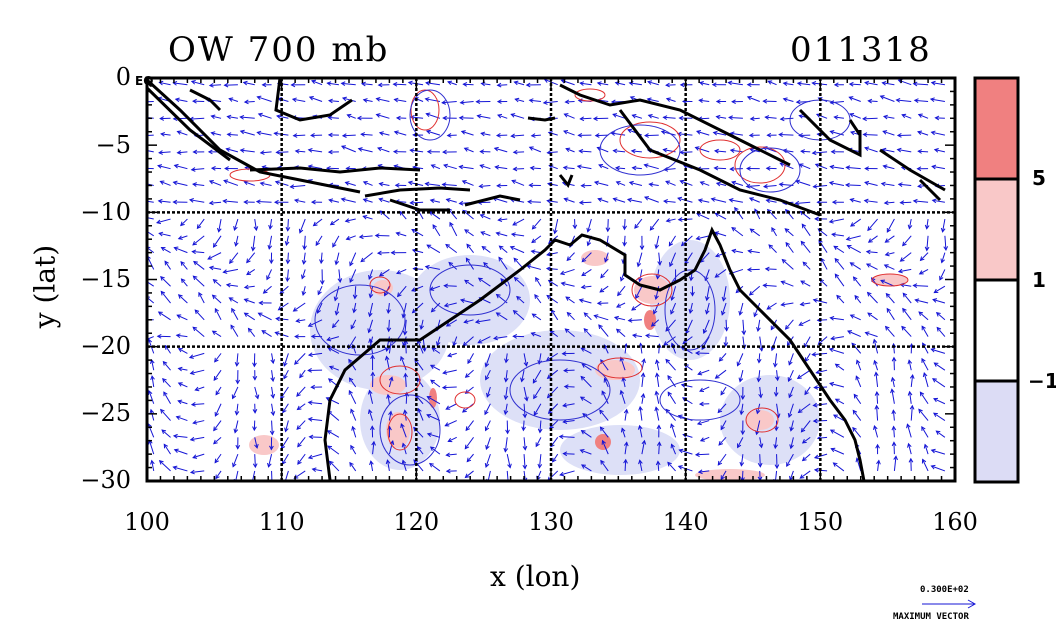 The height and width of the screenshot is (631, 1056). Describe the element at coordinates (1039, 178) in the screenshot. I see `colorbar-label-5: 5` at that location.